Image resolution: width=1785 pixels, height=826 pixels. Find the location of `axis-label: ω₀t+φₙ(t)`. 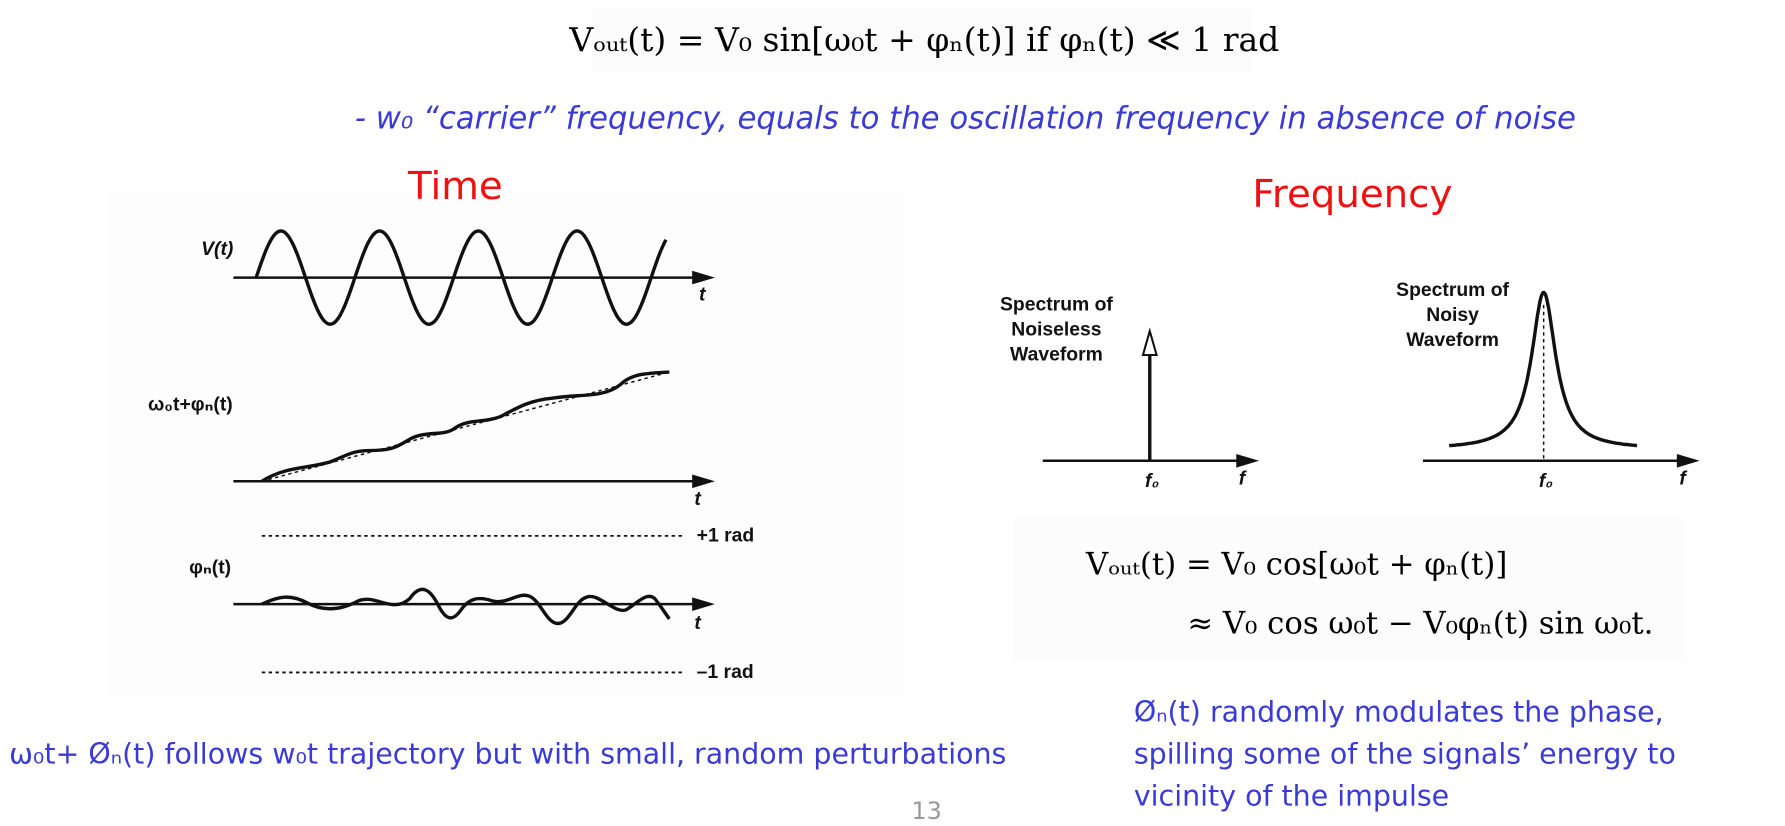

axis-label: ω₀t+φₙ(t) is located at coordinates (190, 405).